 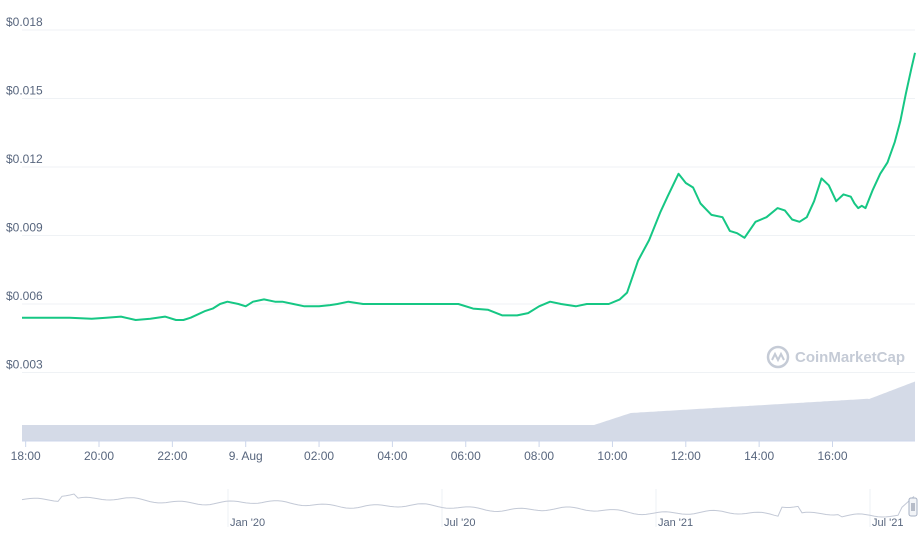 What do you see at coordinates (850, 357) in the screenshot?
I see `watermark-text: CoinMarketCap` at bounding box center [850, 357].